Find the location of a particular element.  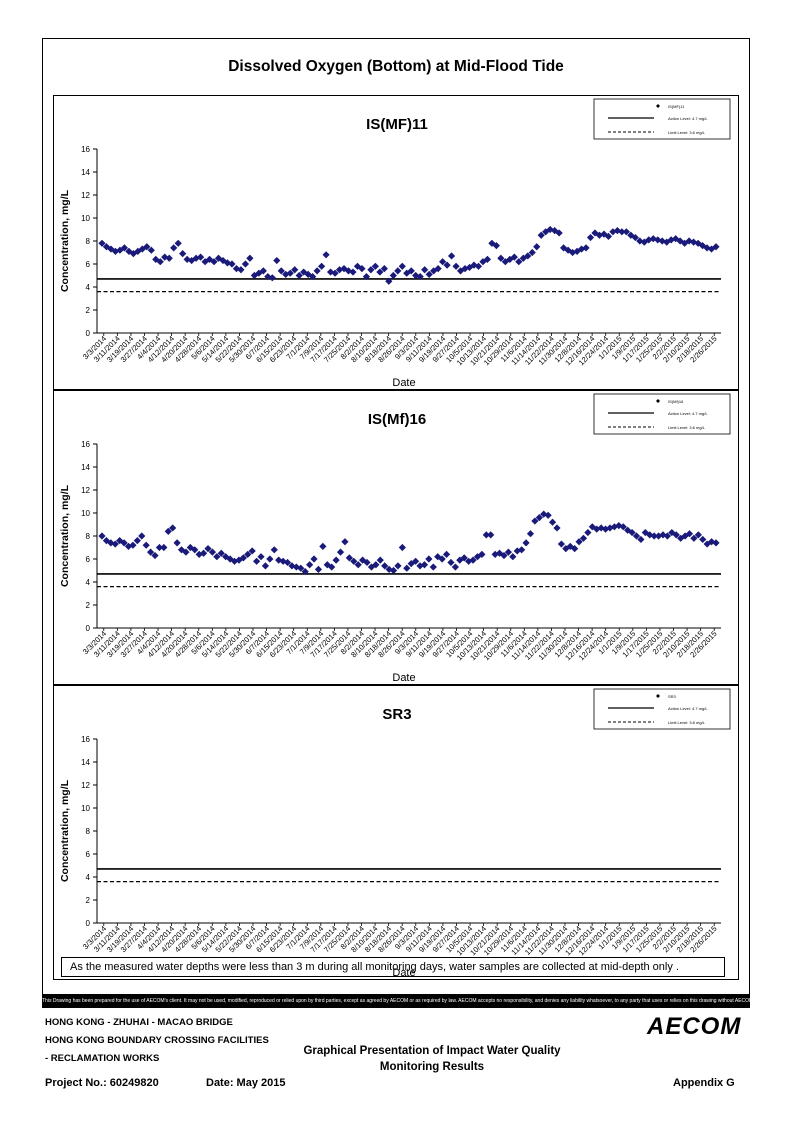

y-tick-label: 10 is located at coordinates (85, 218).